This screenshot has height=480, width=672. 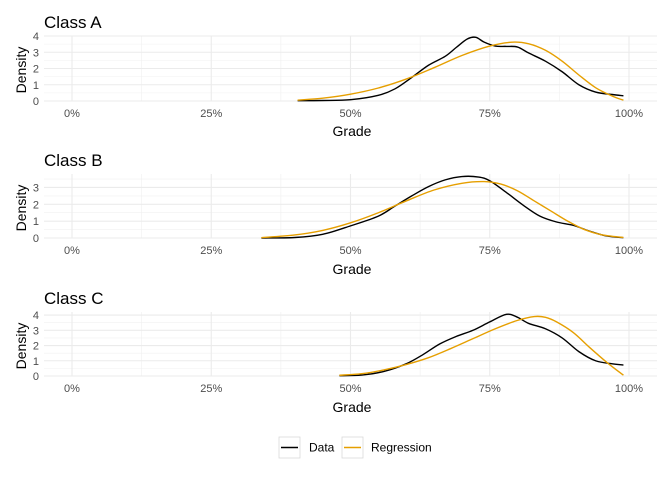 I want to click on x-axis-label-class-a: Grade, so click(x=352, y=131).